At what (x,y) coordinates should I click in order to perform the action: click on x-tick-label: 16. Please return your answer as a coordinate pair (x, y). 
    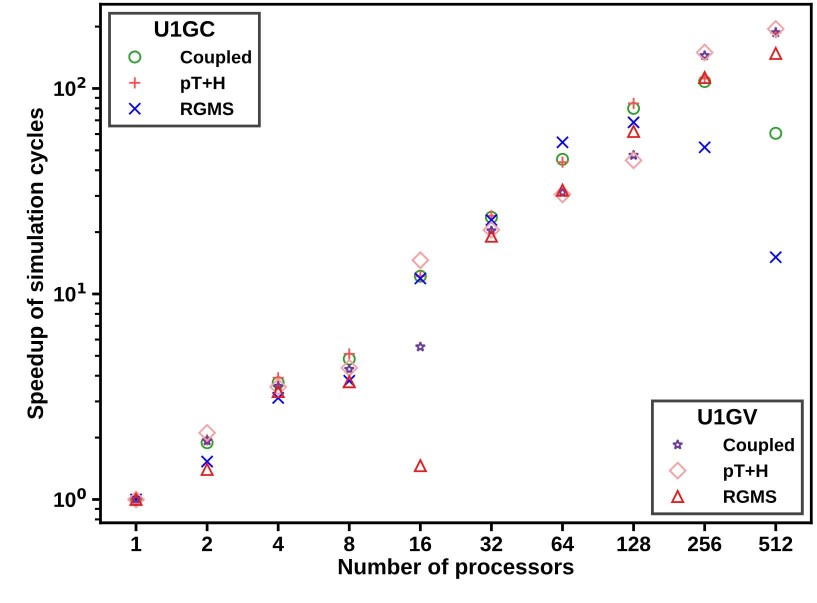
    Looking at the image, I should click on (421, 544).